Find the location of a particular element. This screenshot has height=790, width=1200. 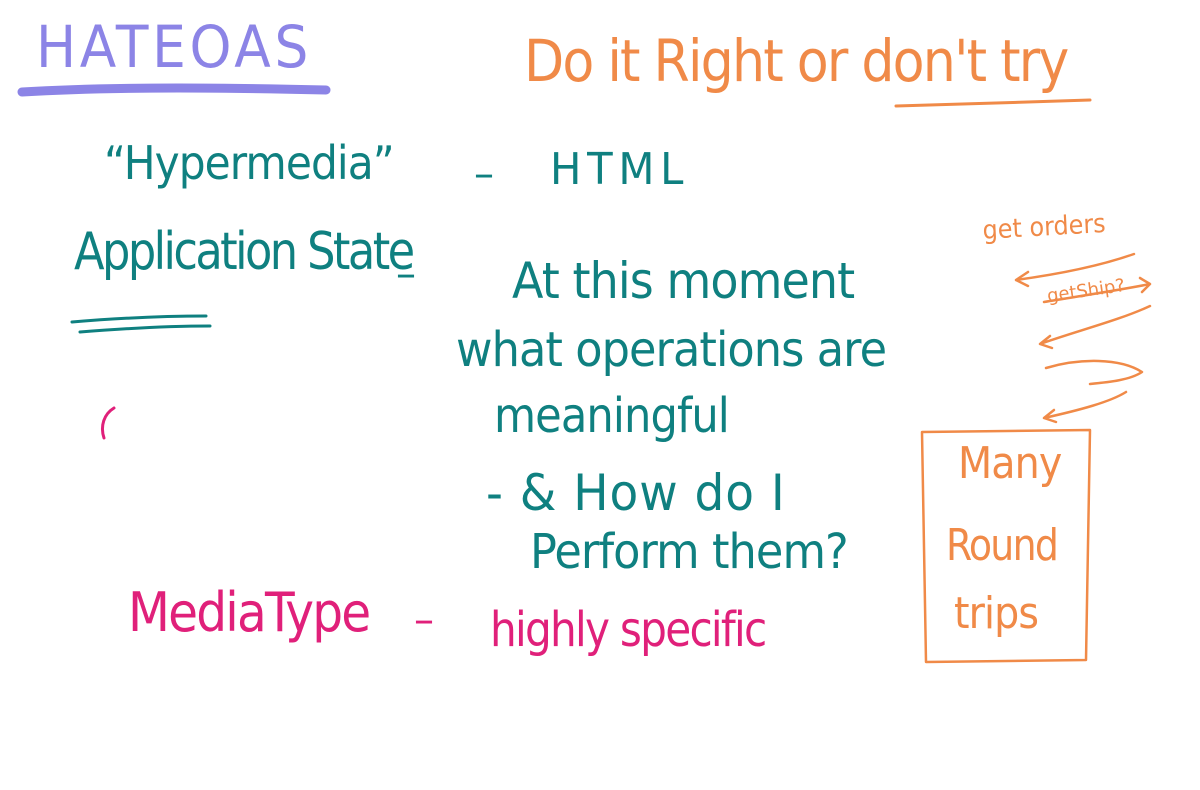

page-title: HATEOAS is located at coordinates (174, 47).